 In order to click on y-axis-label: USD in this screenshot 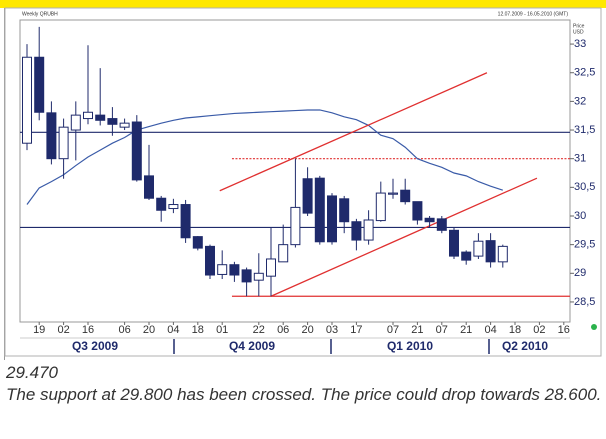, I will do `click(578, 32)`.